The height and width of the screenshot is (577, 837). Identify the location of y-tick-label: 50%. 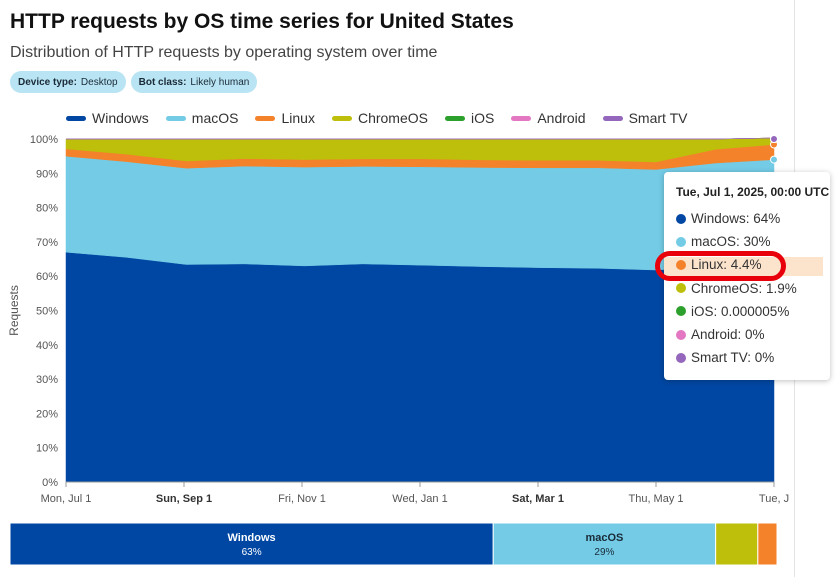
(47, 312).